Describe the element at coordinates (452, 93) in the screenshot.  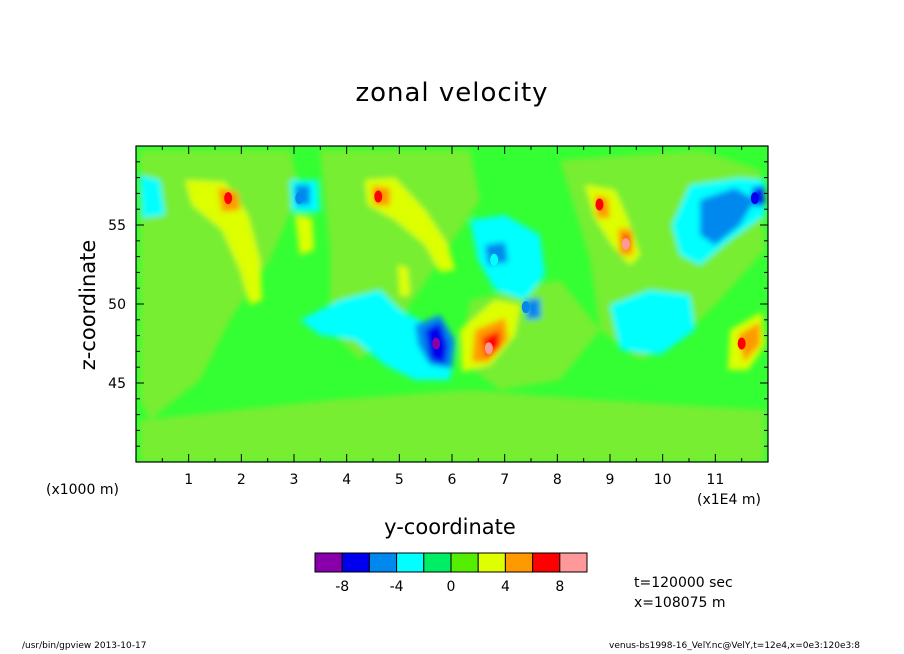
I see `chart-title: zonal velocity` at that location.